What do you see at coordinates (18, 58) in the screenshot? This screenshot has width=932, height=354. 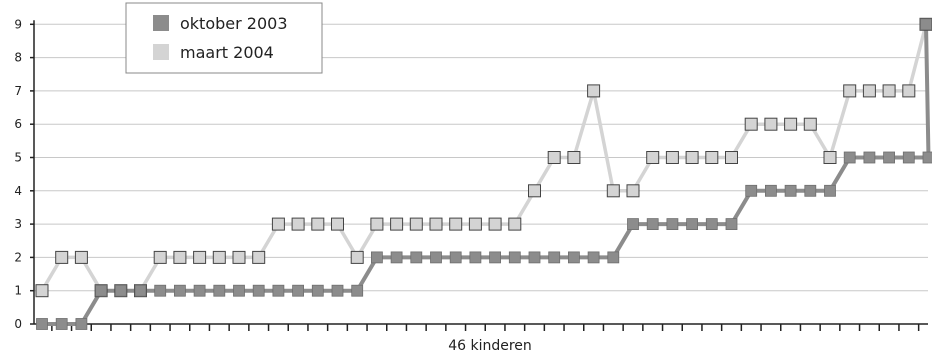 I see `y-tick-label-8: 8` at bounding box center [18, 58].